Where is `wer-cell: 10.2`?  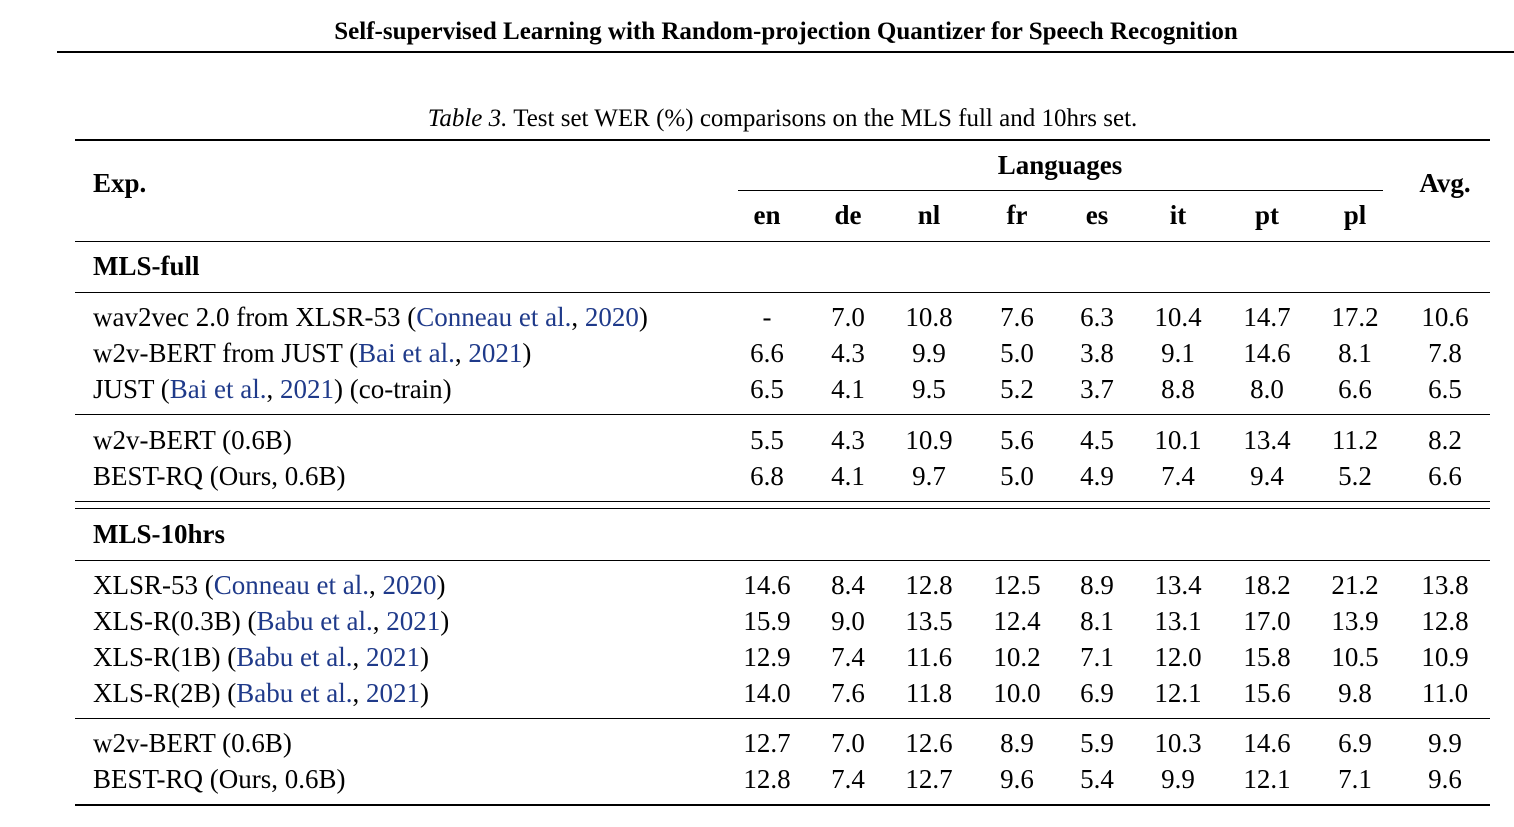
wer-cell: 10.2 is located at coordinates (1017, 657).